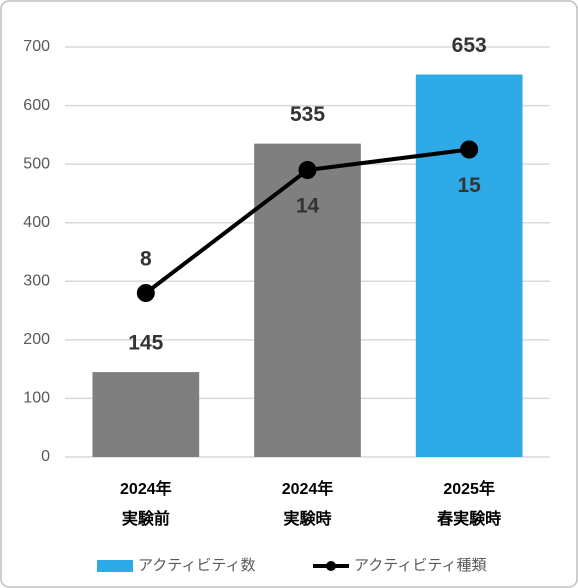 The width and height of the screenshot is (578, 588). Describe the element at coordinates (145, 343) in the screenshot. I see `bar-value-label: 145` at that location.